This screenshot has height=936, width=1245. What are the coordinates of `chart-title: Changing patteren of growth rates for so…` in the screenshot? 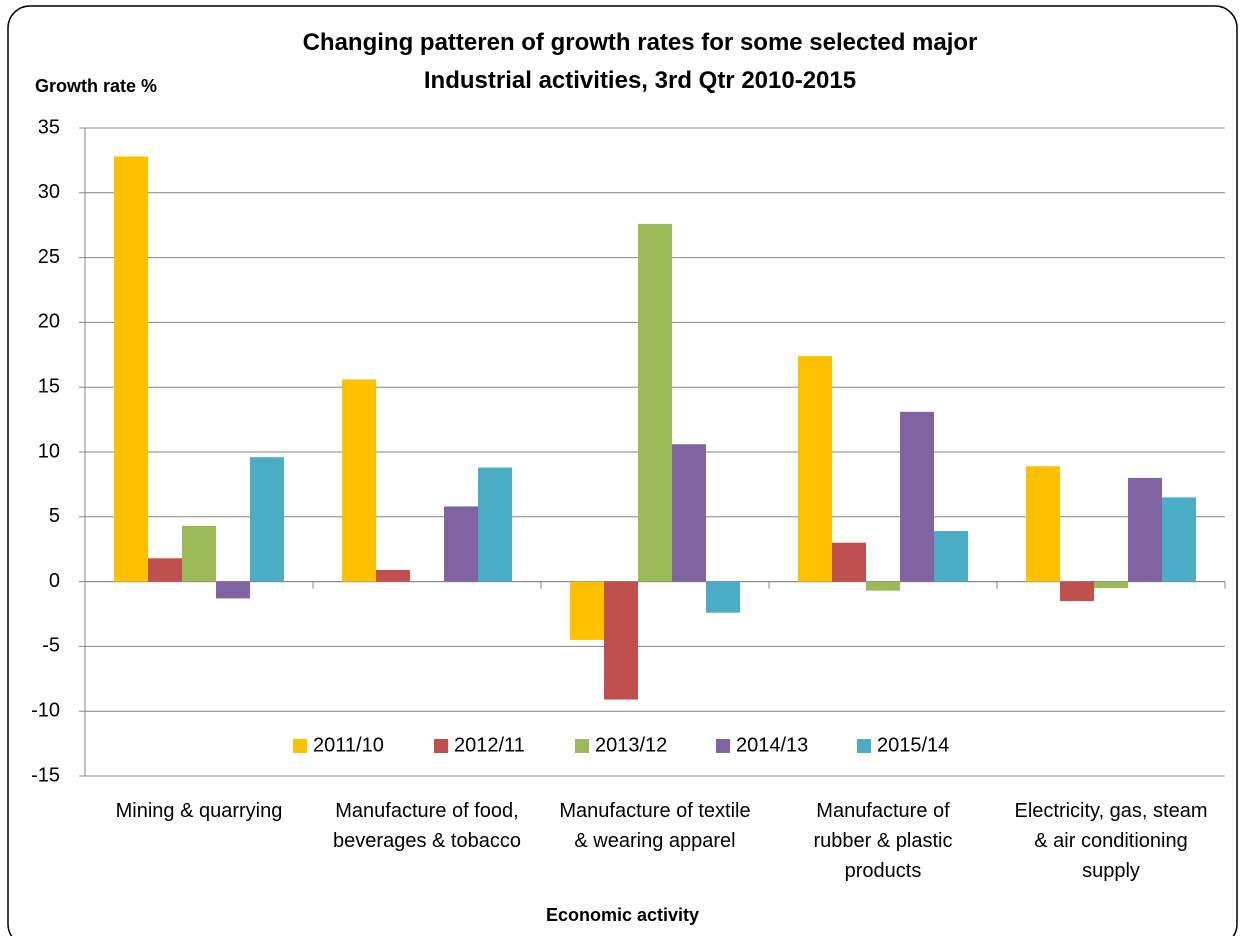 It's located at (640, 61).